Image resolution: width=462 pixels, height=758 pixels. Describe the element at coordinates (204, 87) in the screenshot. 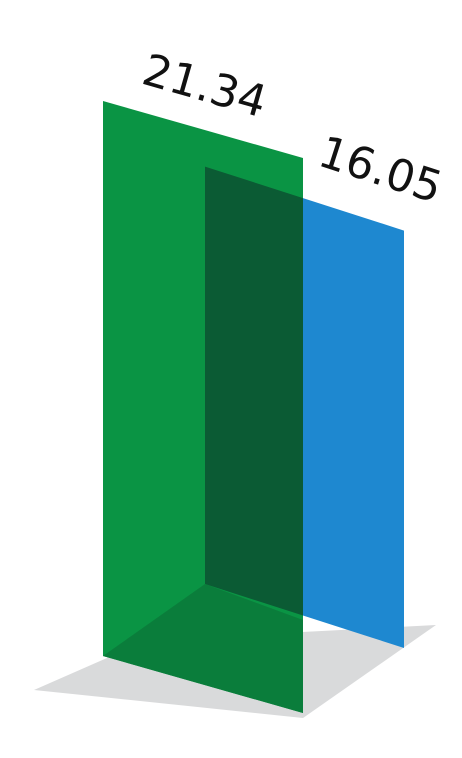

I see `bar-value-label-green: 21.34` at that location.